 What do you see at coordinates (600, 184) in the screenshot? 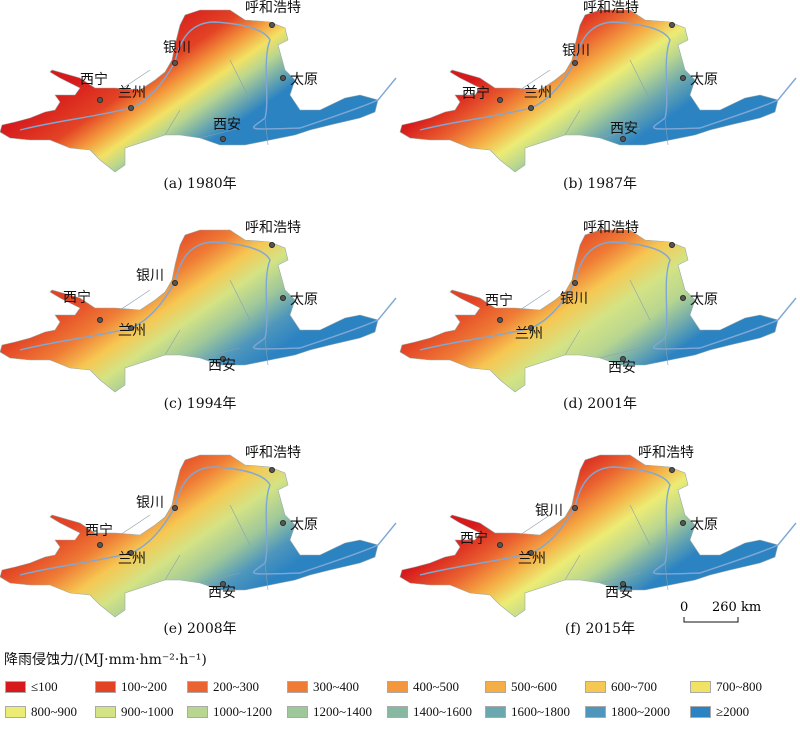
I see `panel-caption: (b) 1987年` at bounding box center [600, 184].